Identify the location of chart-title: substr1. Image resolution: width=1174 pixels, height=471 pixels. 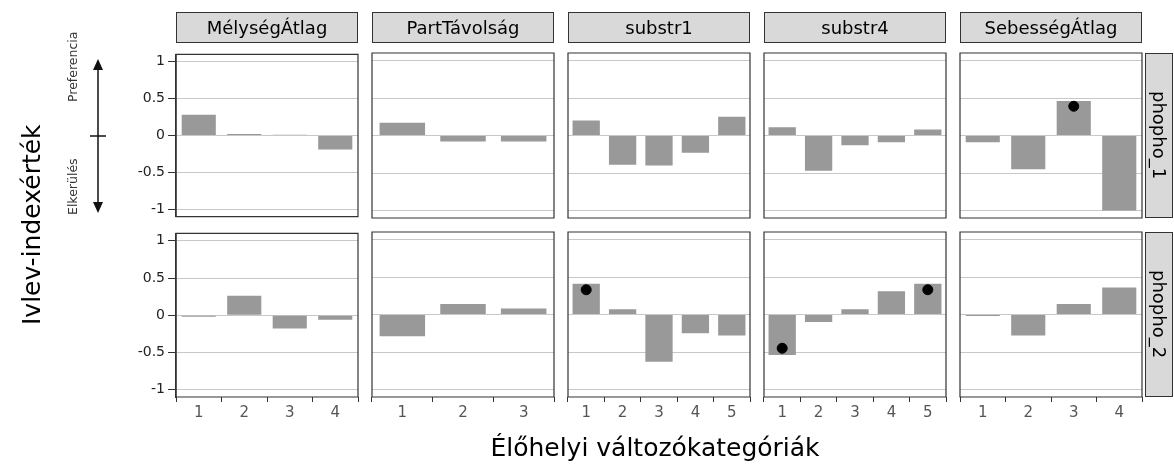
(659, 27).